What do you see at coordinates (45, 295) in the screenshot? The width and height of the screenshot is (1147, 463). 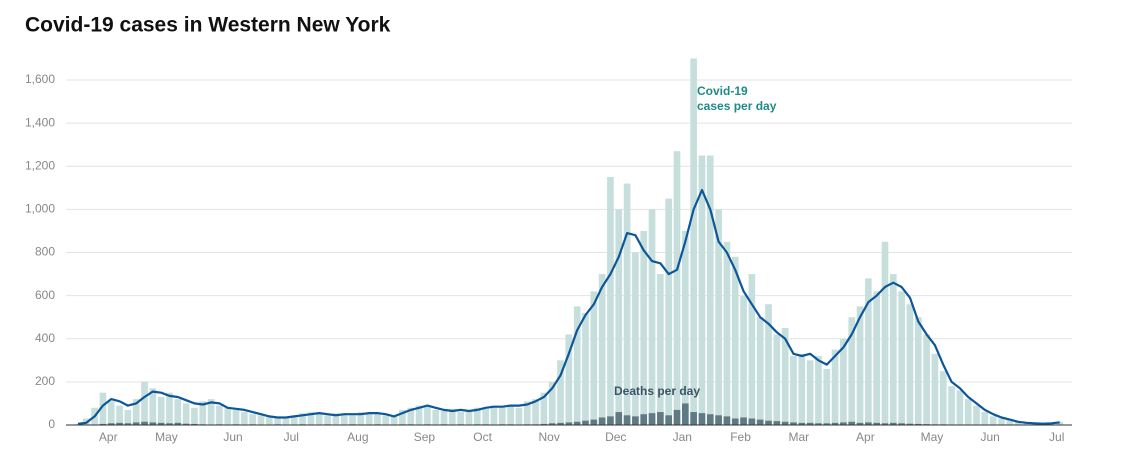 I see `y-tick-label: 600` at bounding box center [45, 295].